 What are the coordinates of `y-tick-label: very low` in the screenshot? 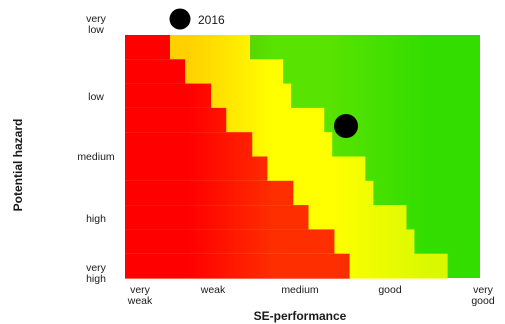 It's located at (96, 24).